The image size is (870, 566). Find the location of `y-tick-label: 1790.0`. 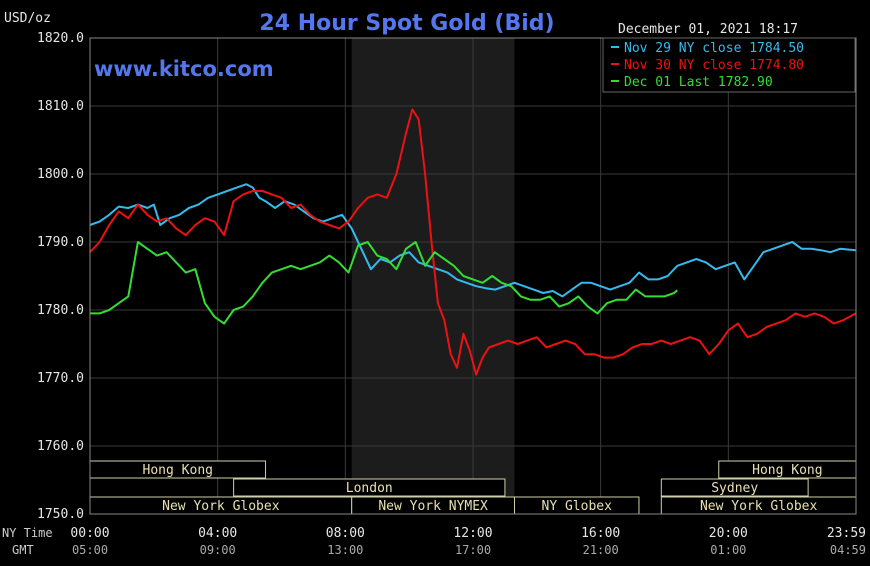

y-tick-label: 1790.0 is located at coordinates (60, 242).